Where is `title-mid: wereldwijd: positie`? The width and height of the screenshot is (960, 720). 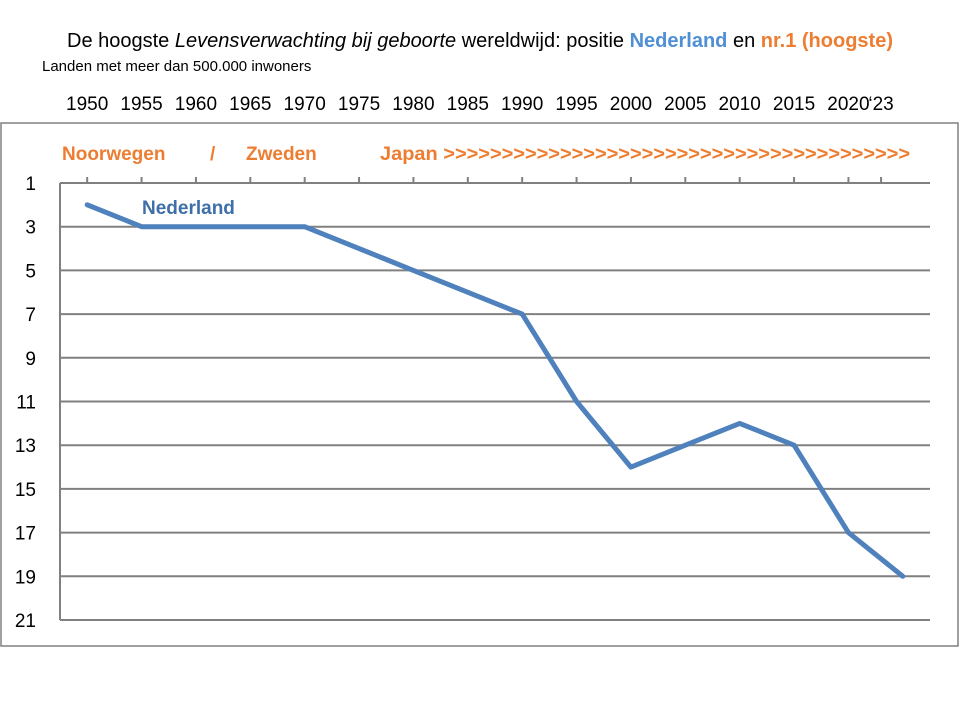
title-mid: wereldwijd: positie is located at coordinates (543, 41).